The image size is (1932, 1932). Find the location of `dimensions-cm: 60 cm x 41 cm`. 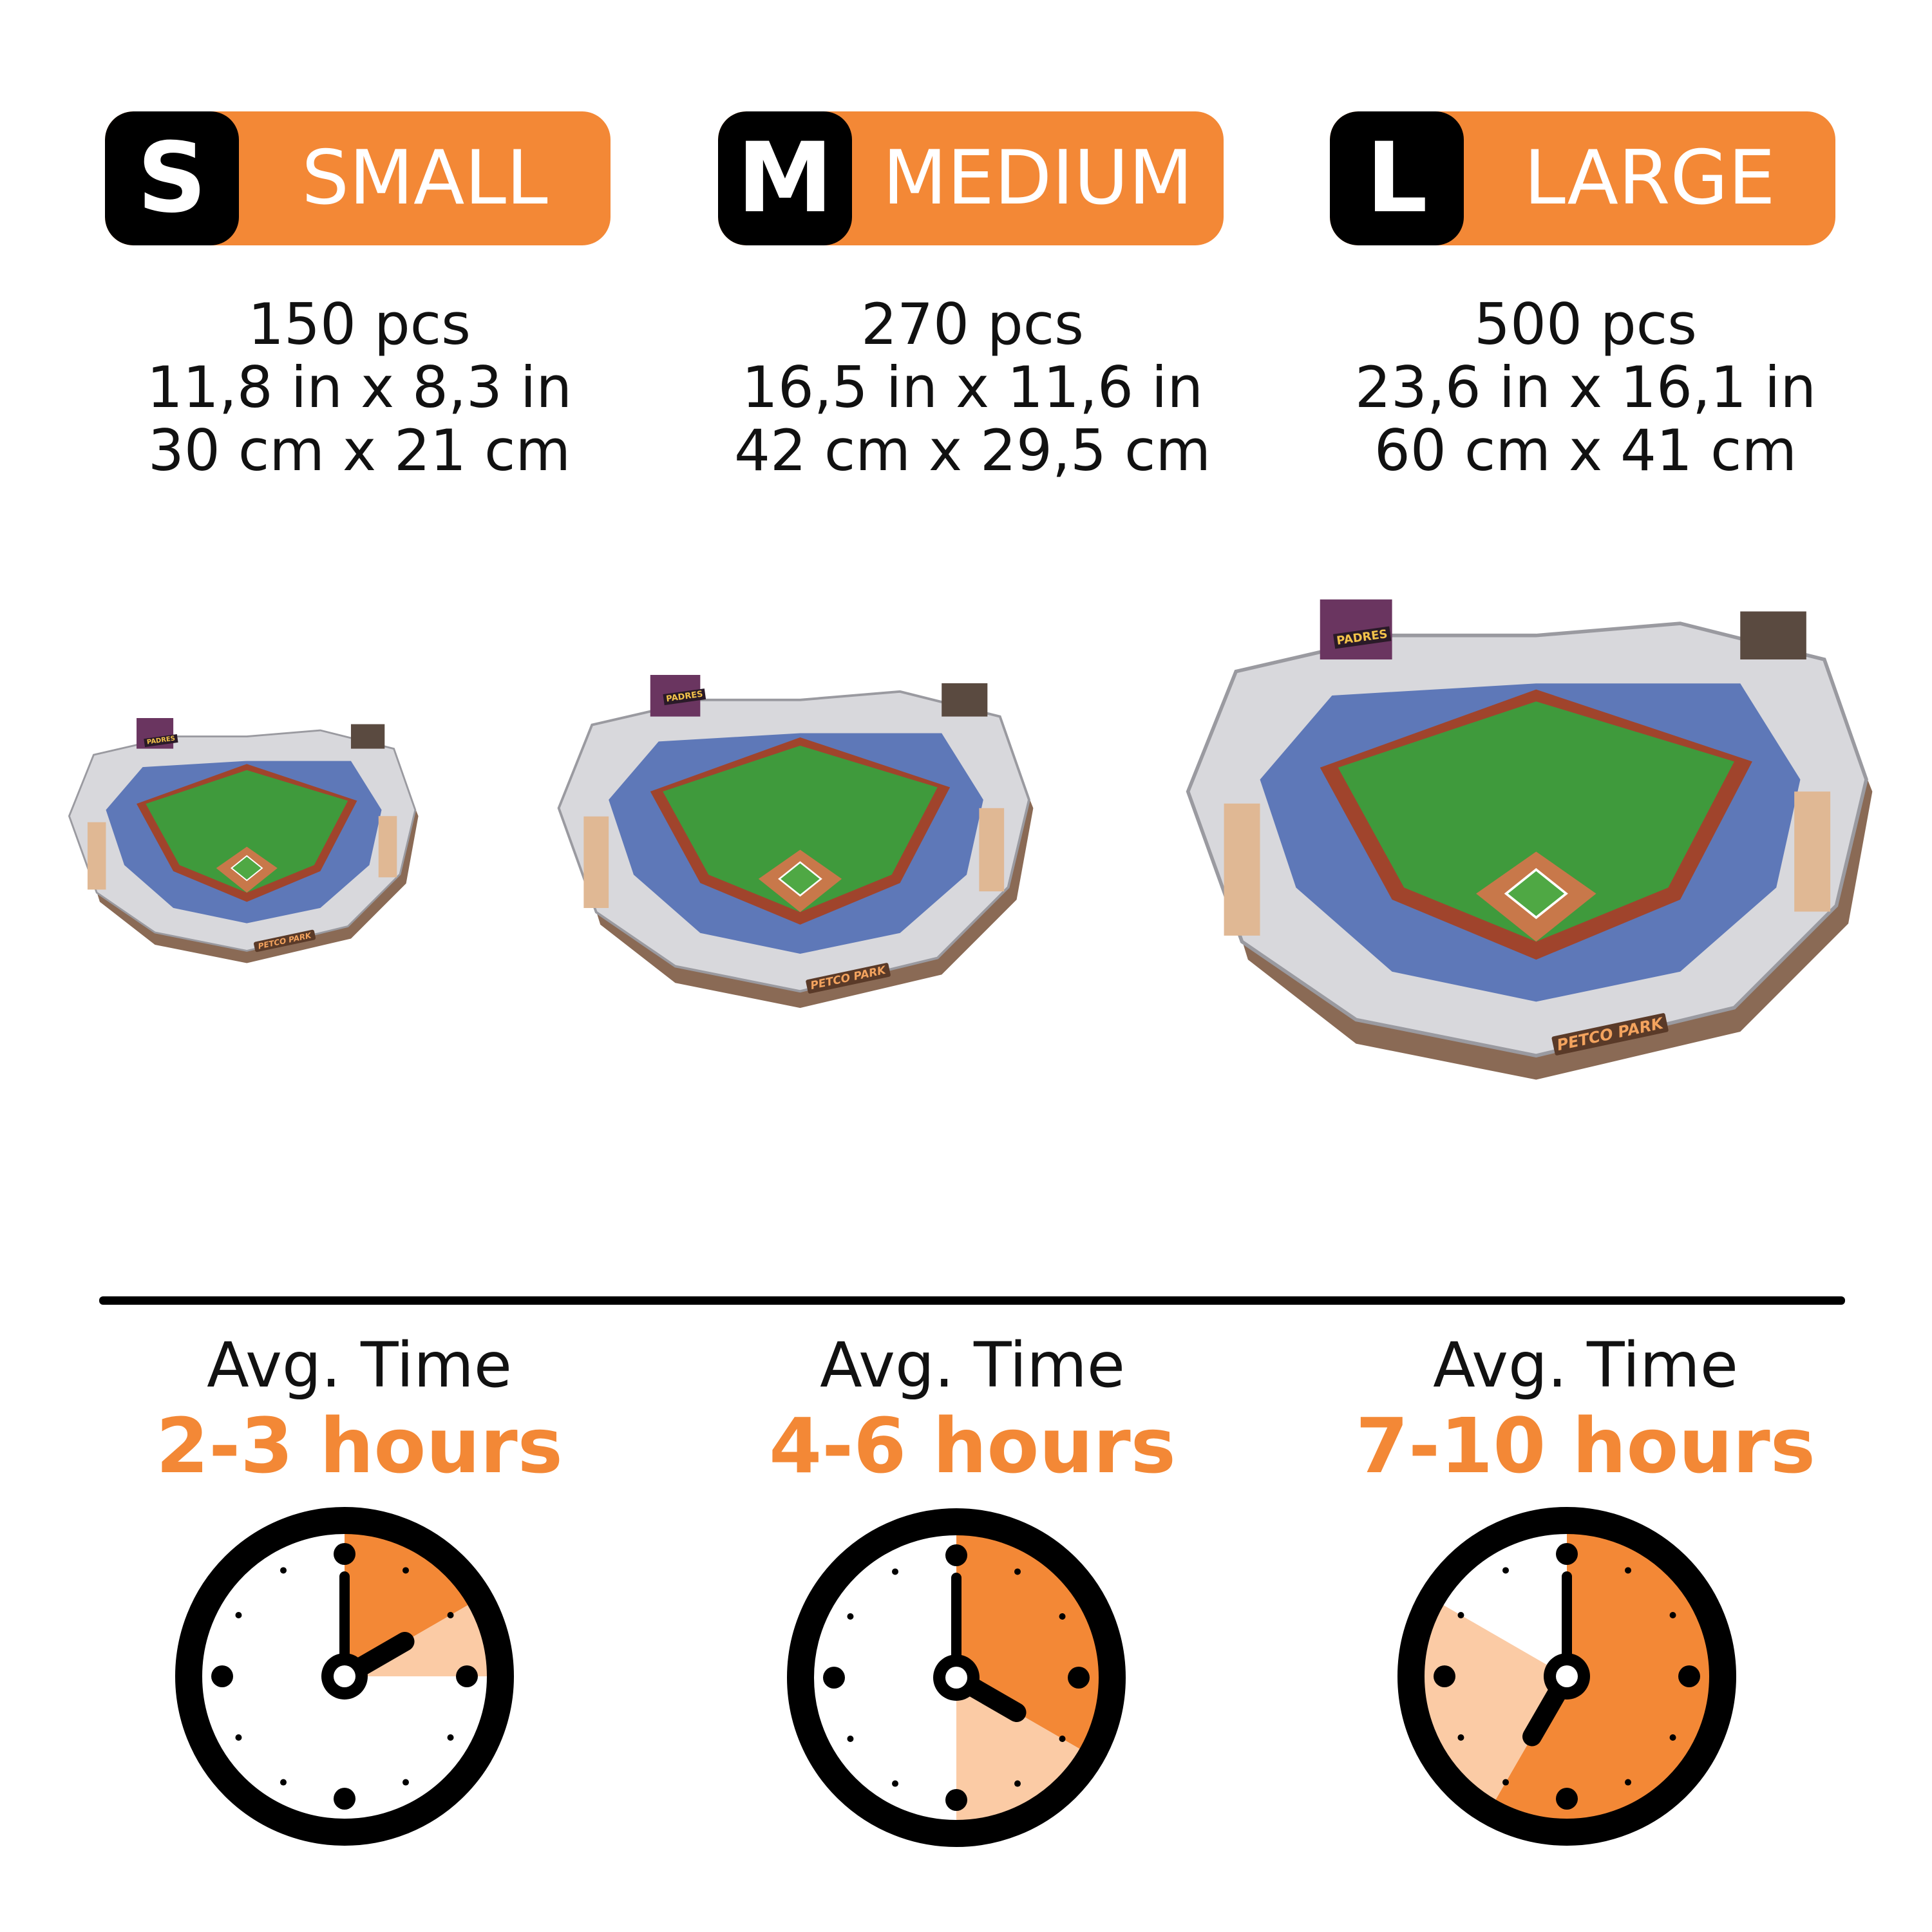

dimensions-cm: 60 cm x 41 cm is located at coordinates (1585, 450).